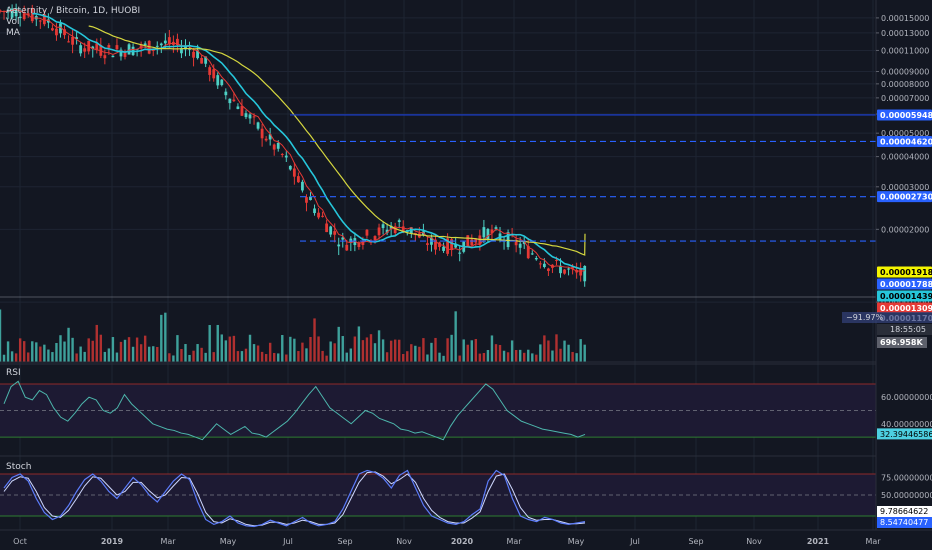 The image size is (932, 550). Describe the element at coordinates (13, 373) in the screenshot. I see `rsi-legend: RSI` at that location.